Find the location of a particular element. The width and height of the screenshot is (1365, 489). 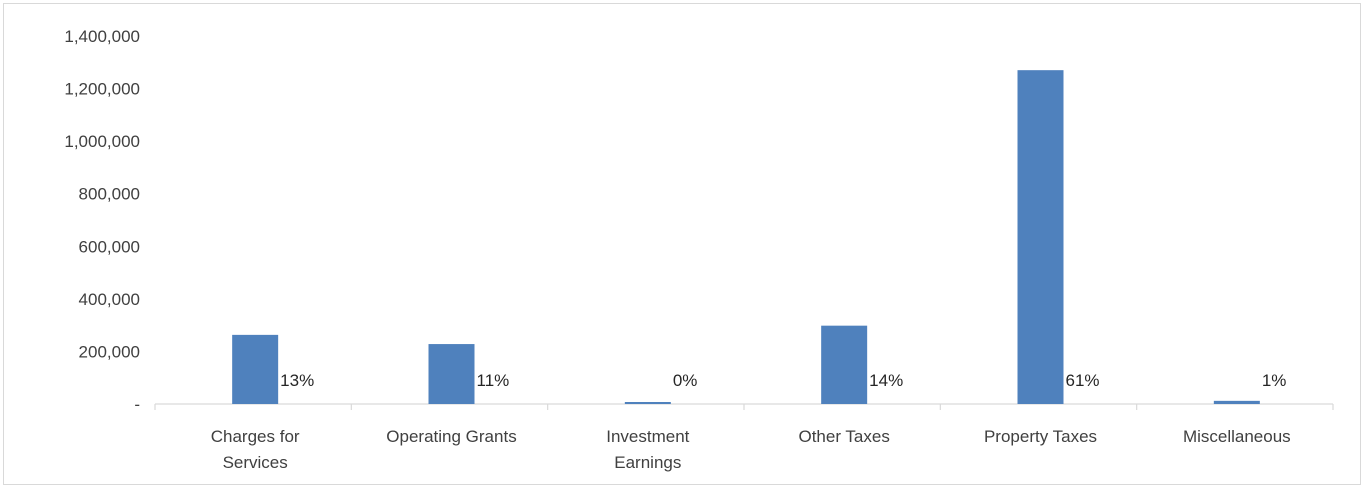

x-category-label: Investment is located at coordinates (647, 436).